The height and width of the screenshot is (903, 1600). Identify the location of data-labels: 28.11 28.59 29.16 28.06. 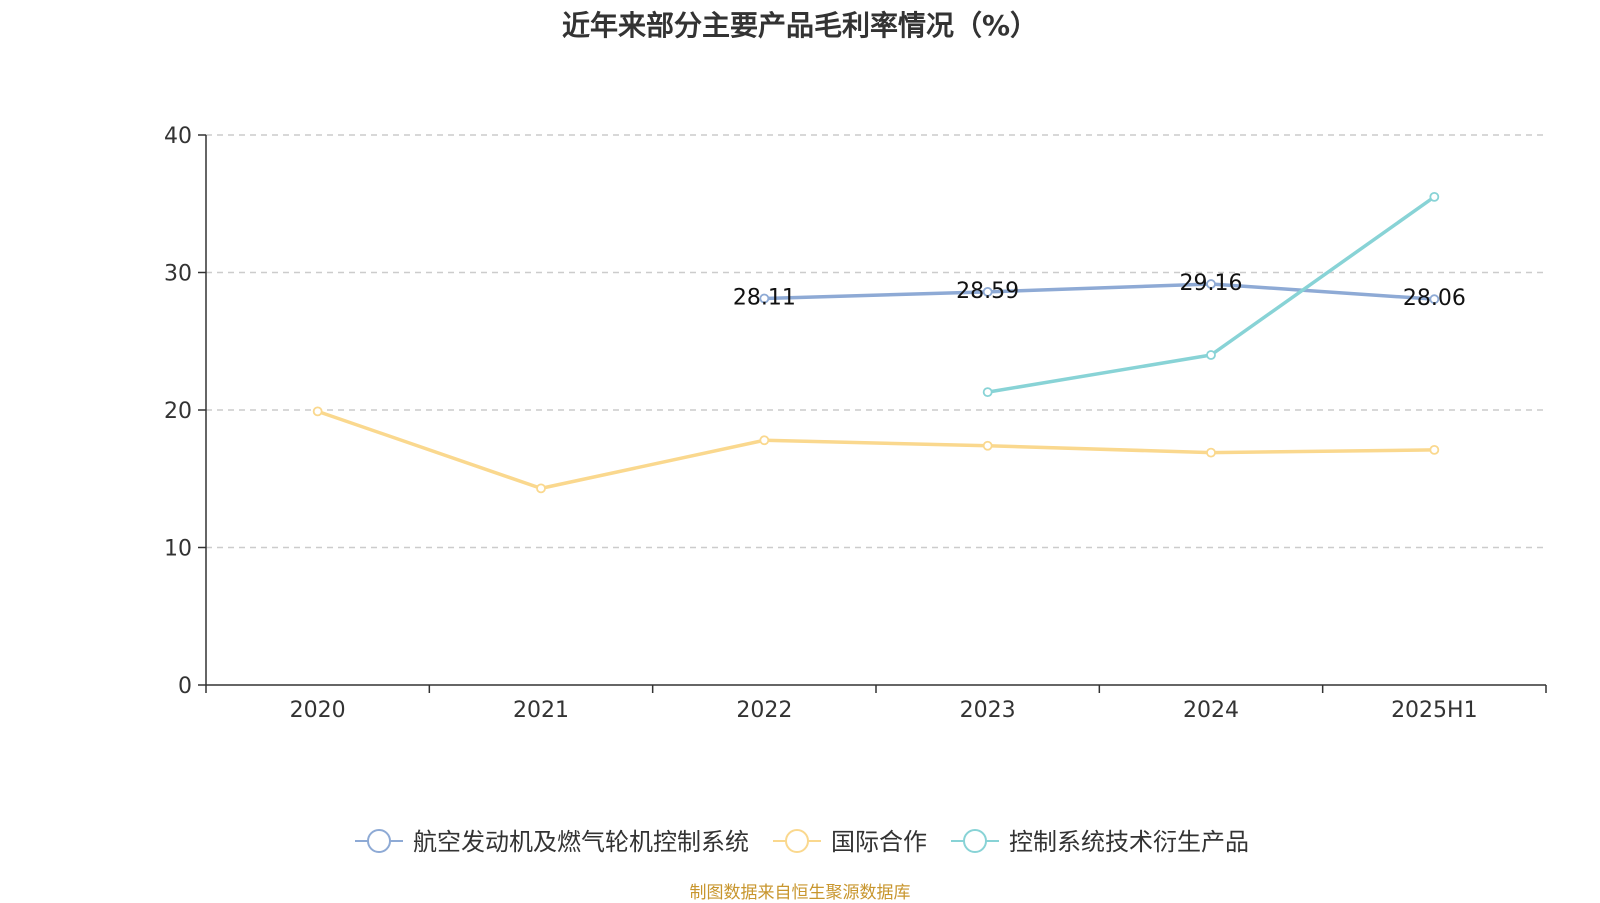
(1099, 291).